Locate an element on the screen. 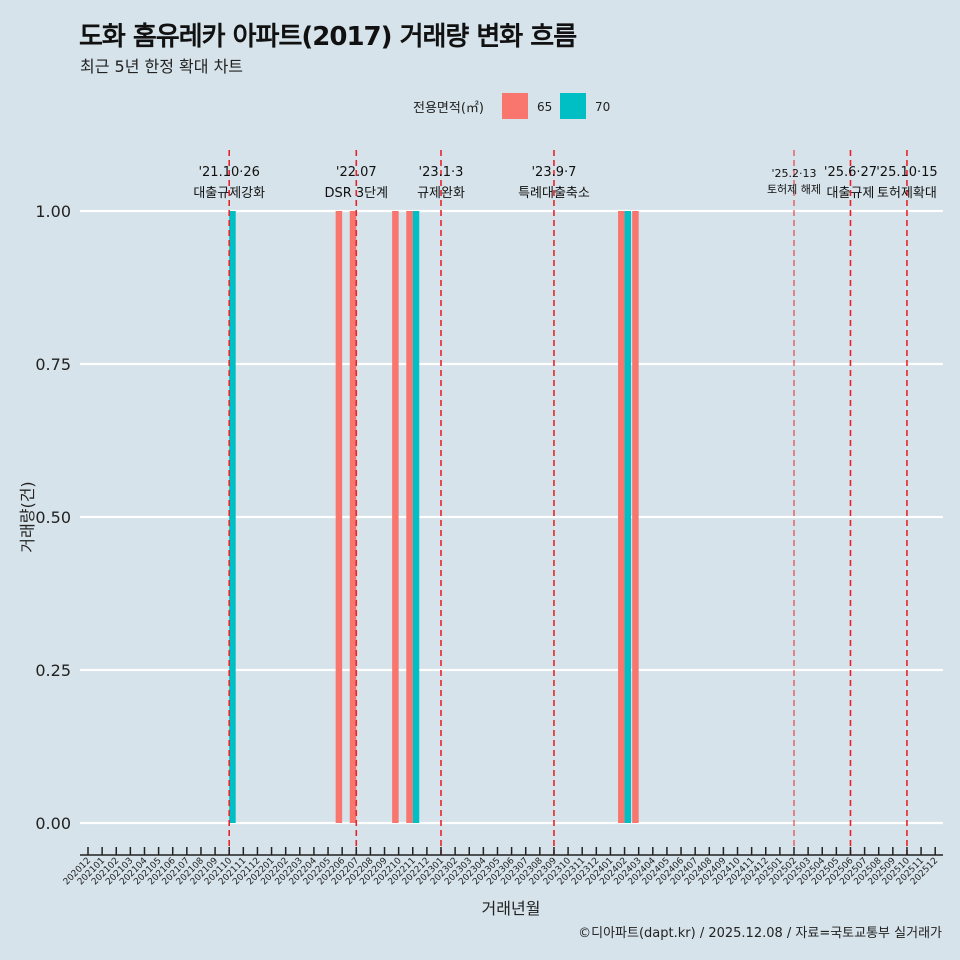 The height and width of the screenshot is (960, 960). event-label: 토허제 해제 is located at coordinates (794, 189).